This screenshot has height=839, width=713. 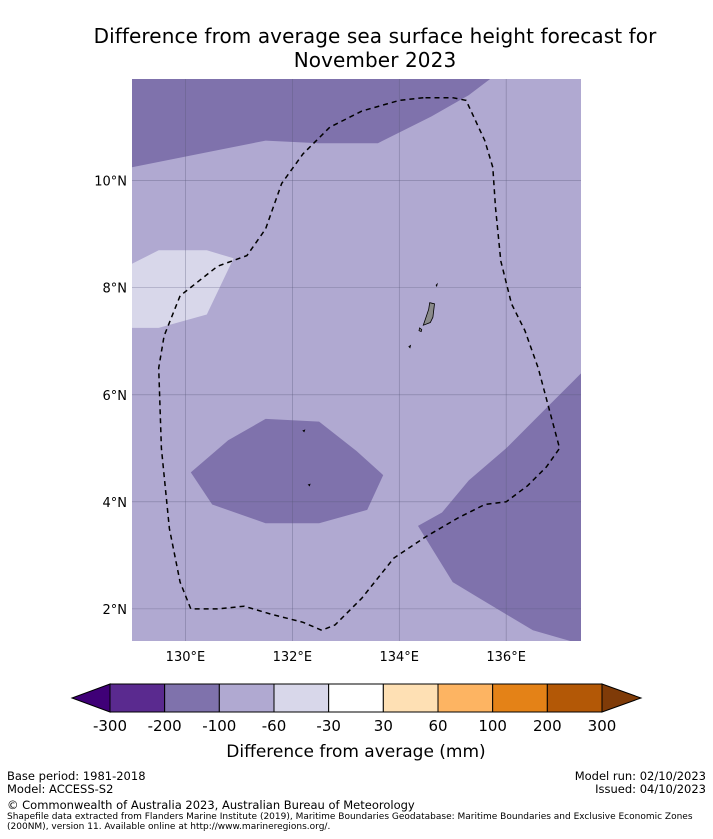 What do you see at coordinates (640, 776) in the screenshot?
I see `model-run: Model run: 02/10/2023` at bounding box center [640, 776].